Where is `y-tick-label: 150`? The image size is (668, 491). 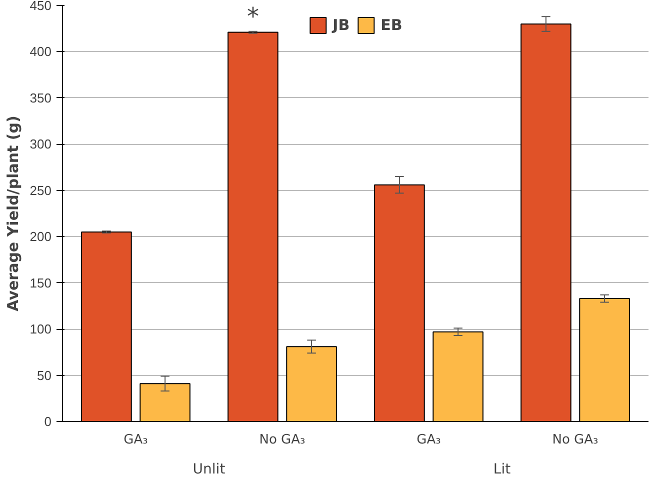
y-tick-label: 150 is located at coordinates (41, 282).